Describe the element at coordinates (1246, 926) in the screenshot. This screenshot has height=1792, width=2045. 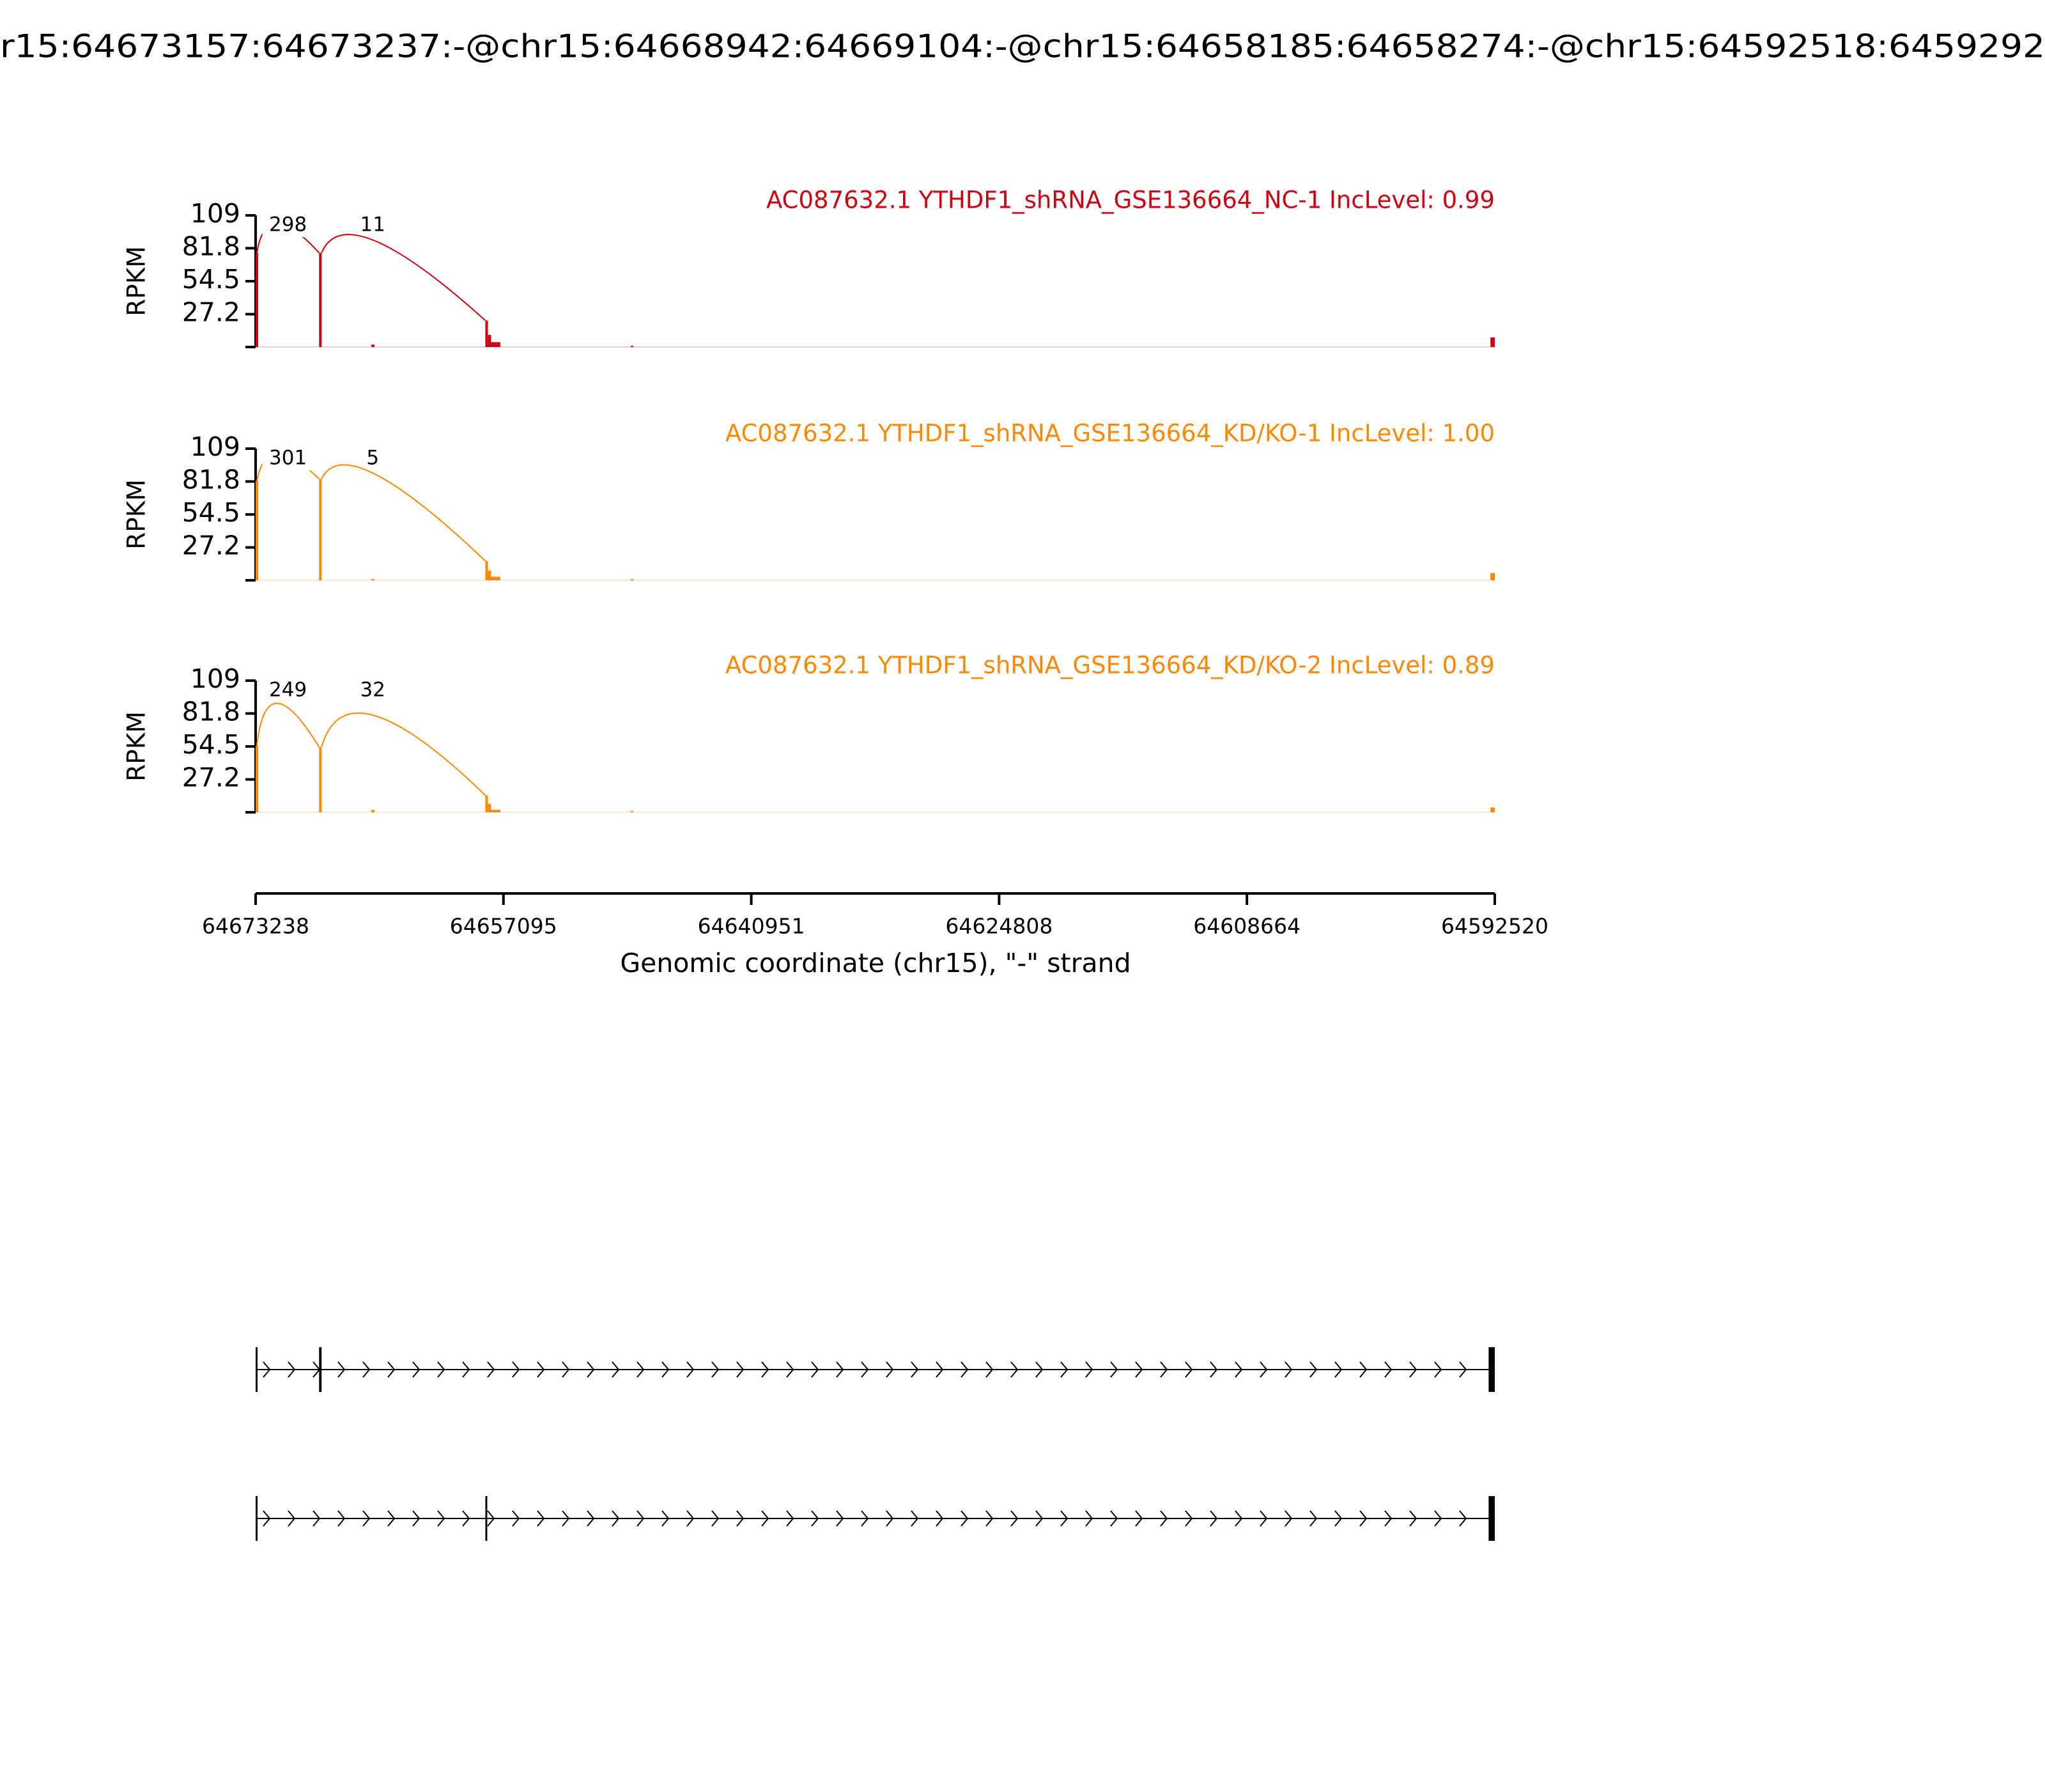
I see `x-tick-label: 64608664` at that location.